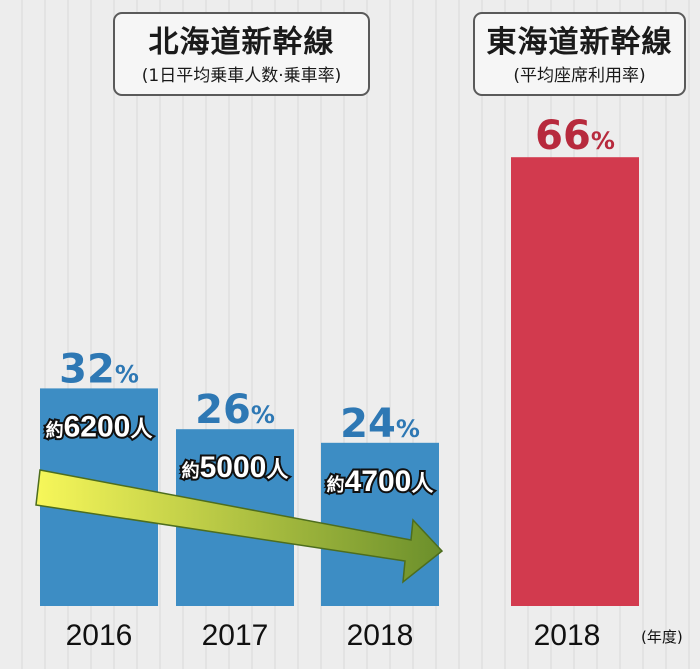 Image resolution: width=700 pixels, height=669 pixels. I want to click on riders-label-2018: 約4700人, so click(380, 481).